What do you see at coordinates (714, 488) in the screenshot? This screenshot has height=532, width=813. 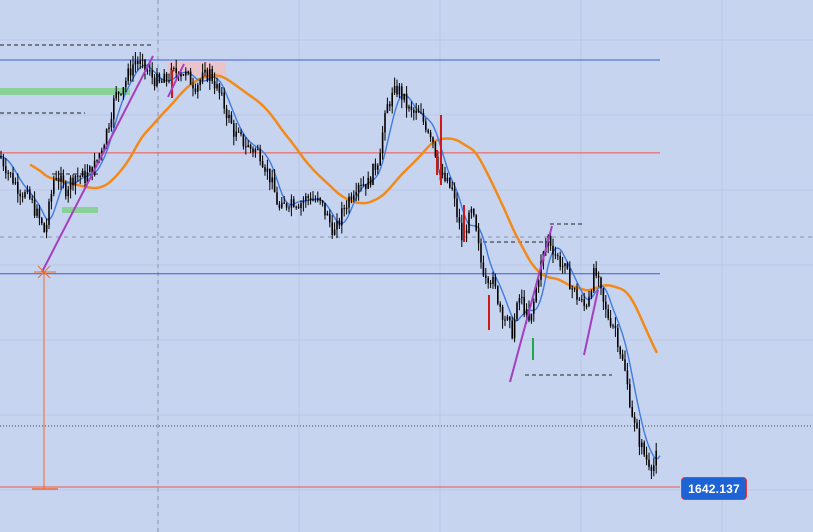 I see `current-price-label: 1642.137` at bounding box center [714, 488].